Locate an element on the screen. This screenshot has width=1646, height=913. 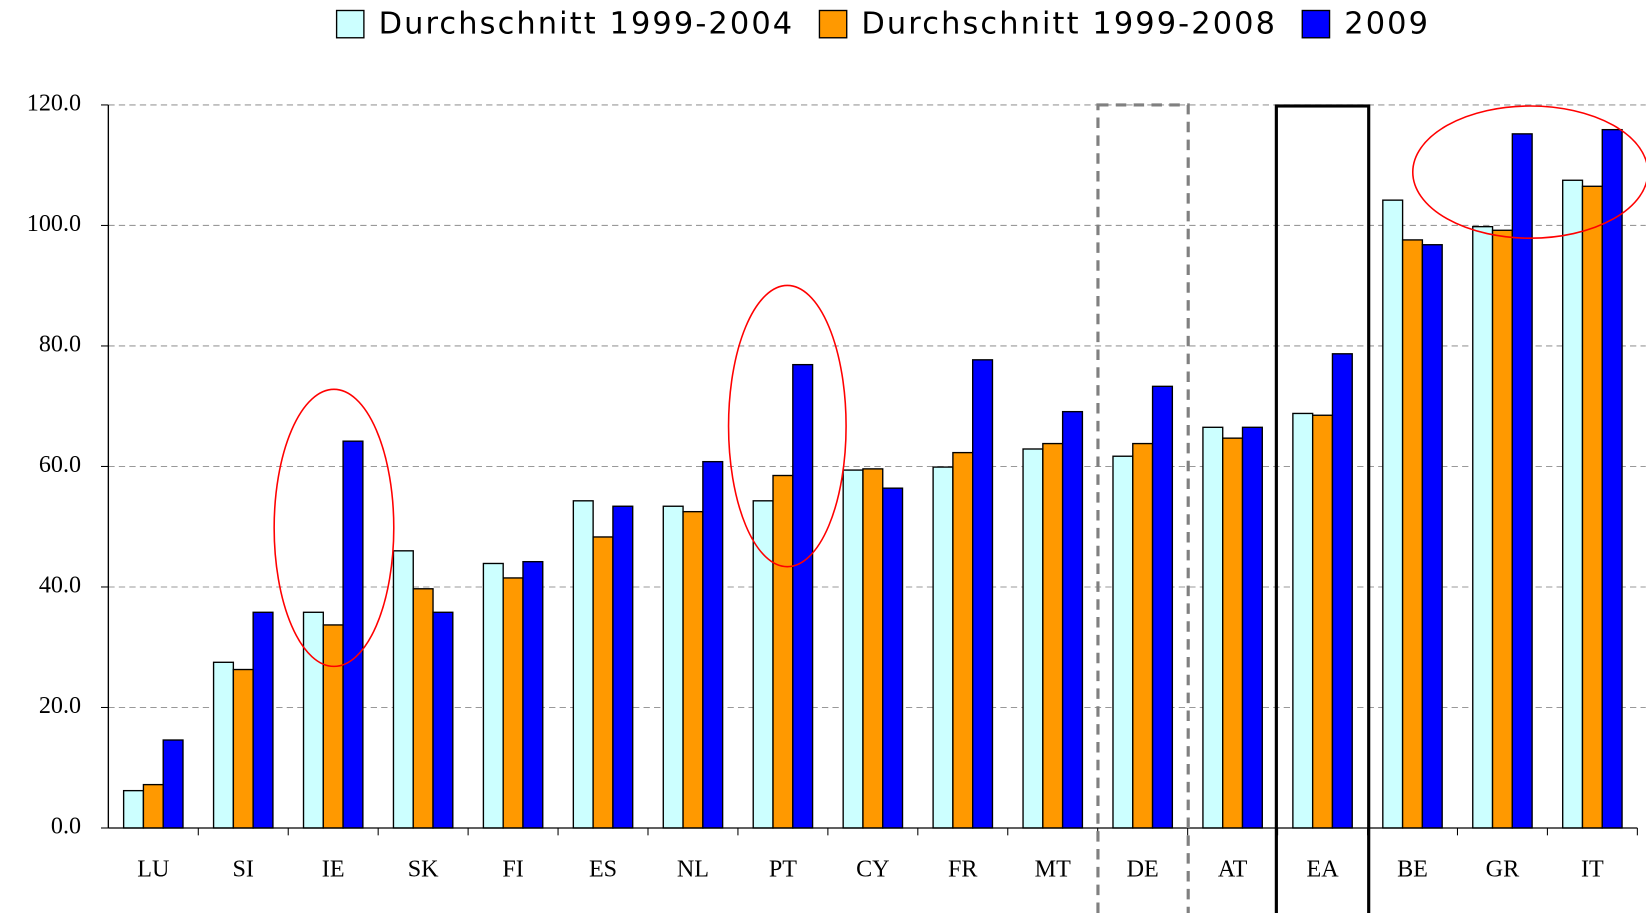
x-tick-label: NL is located at coordinates (693, 869).